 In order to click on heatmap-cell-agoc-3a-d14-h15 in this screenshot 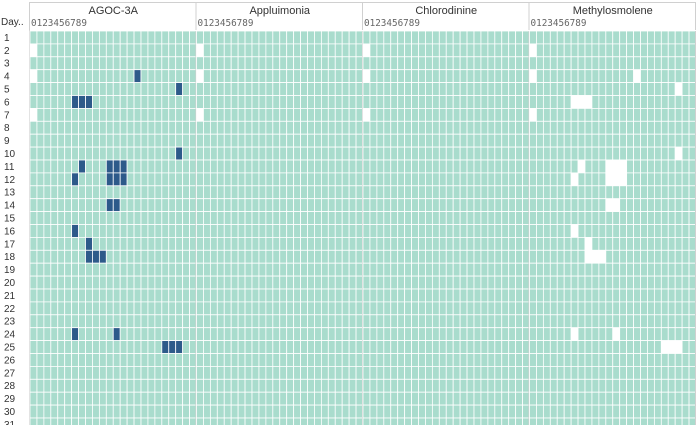, I will do `click(137, 205)`.